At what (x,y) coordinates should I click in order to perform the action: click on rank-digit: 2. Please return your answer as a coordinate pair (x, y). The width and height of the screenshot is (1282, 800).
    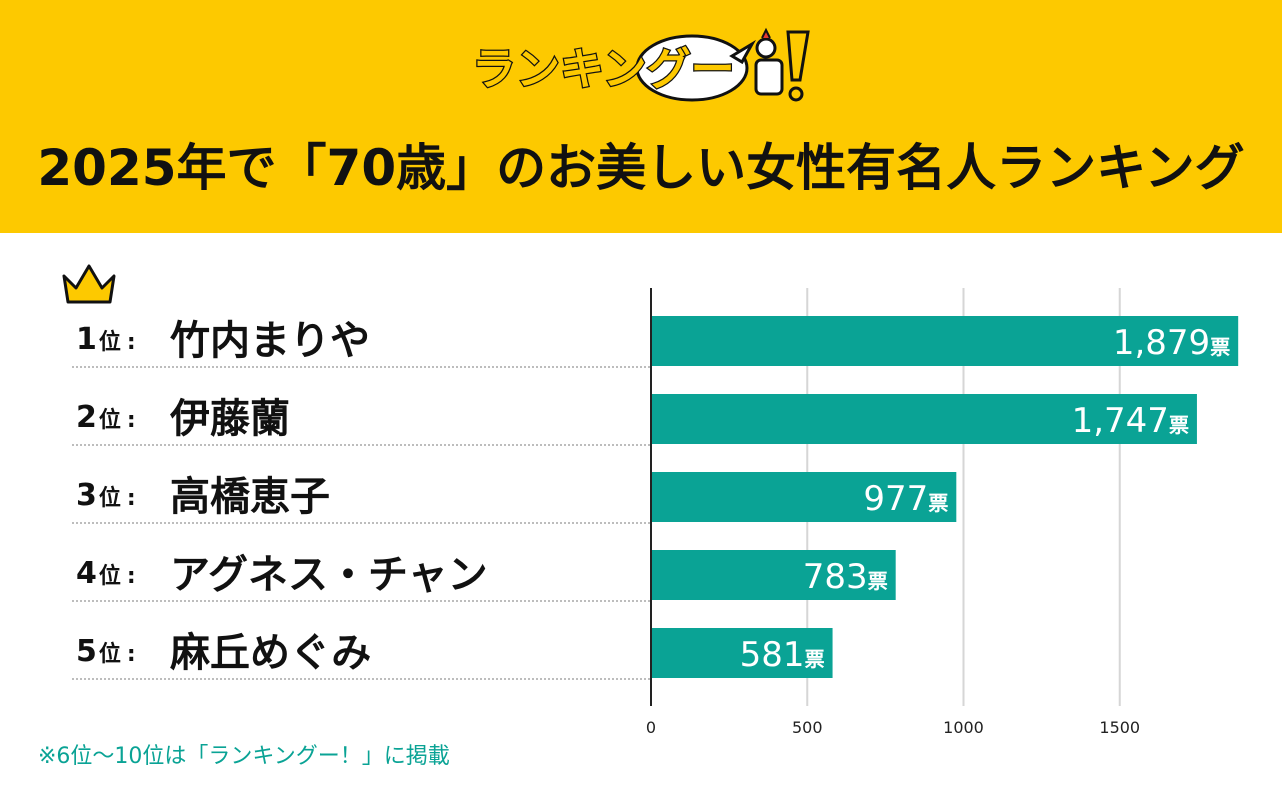
    Looking at the image, I should click on (86, 417).